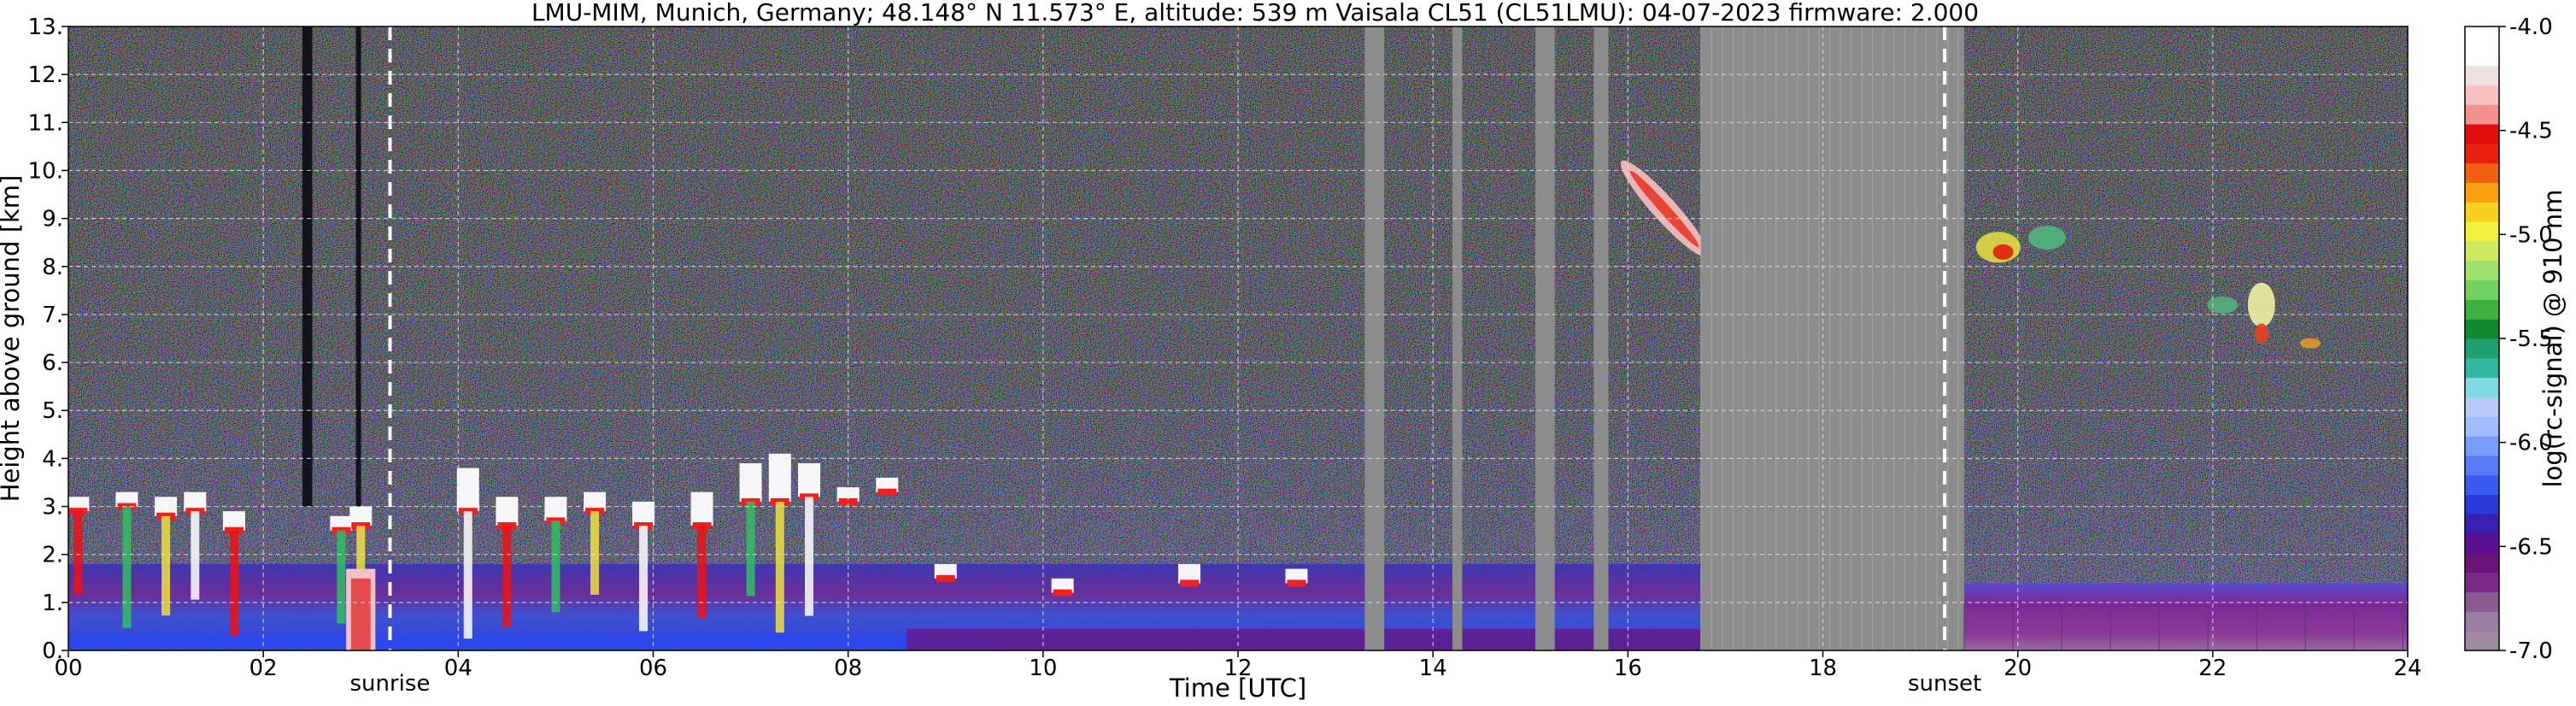 Image resolution: width=2576 pixels, height=706 pixels. Describe the element at coordinates (12, 339) in the screenshot. I see `y-axis-label: Height above ground [km]` at that location.